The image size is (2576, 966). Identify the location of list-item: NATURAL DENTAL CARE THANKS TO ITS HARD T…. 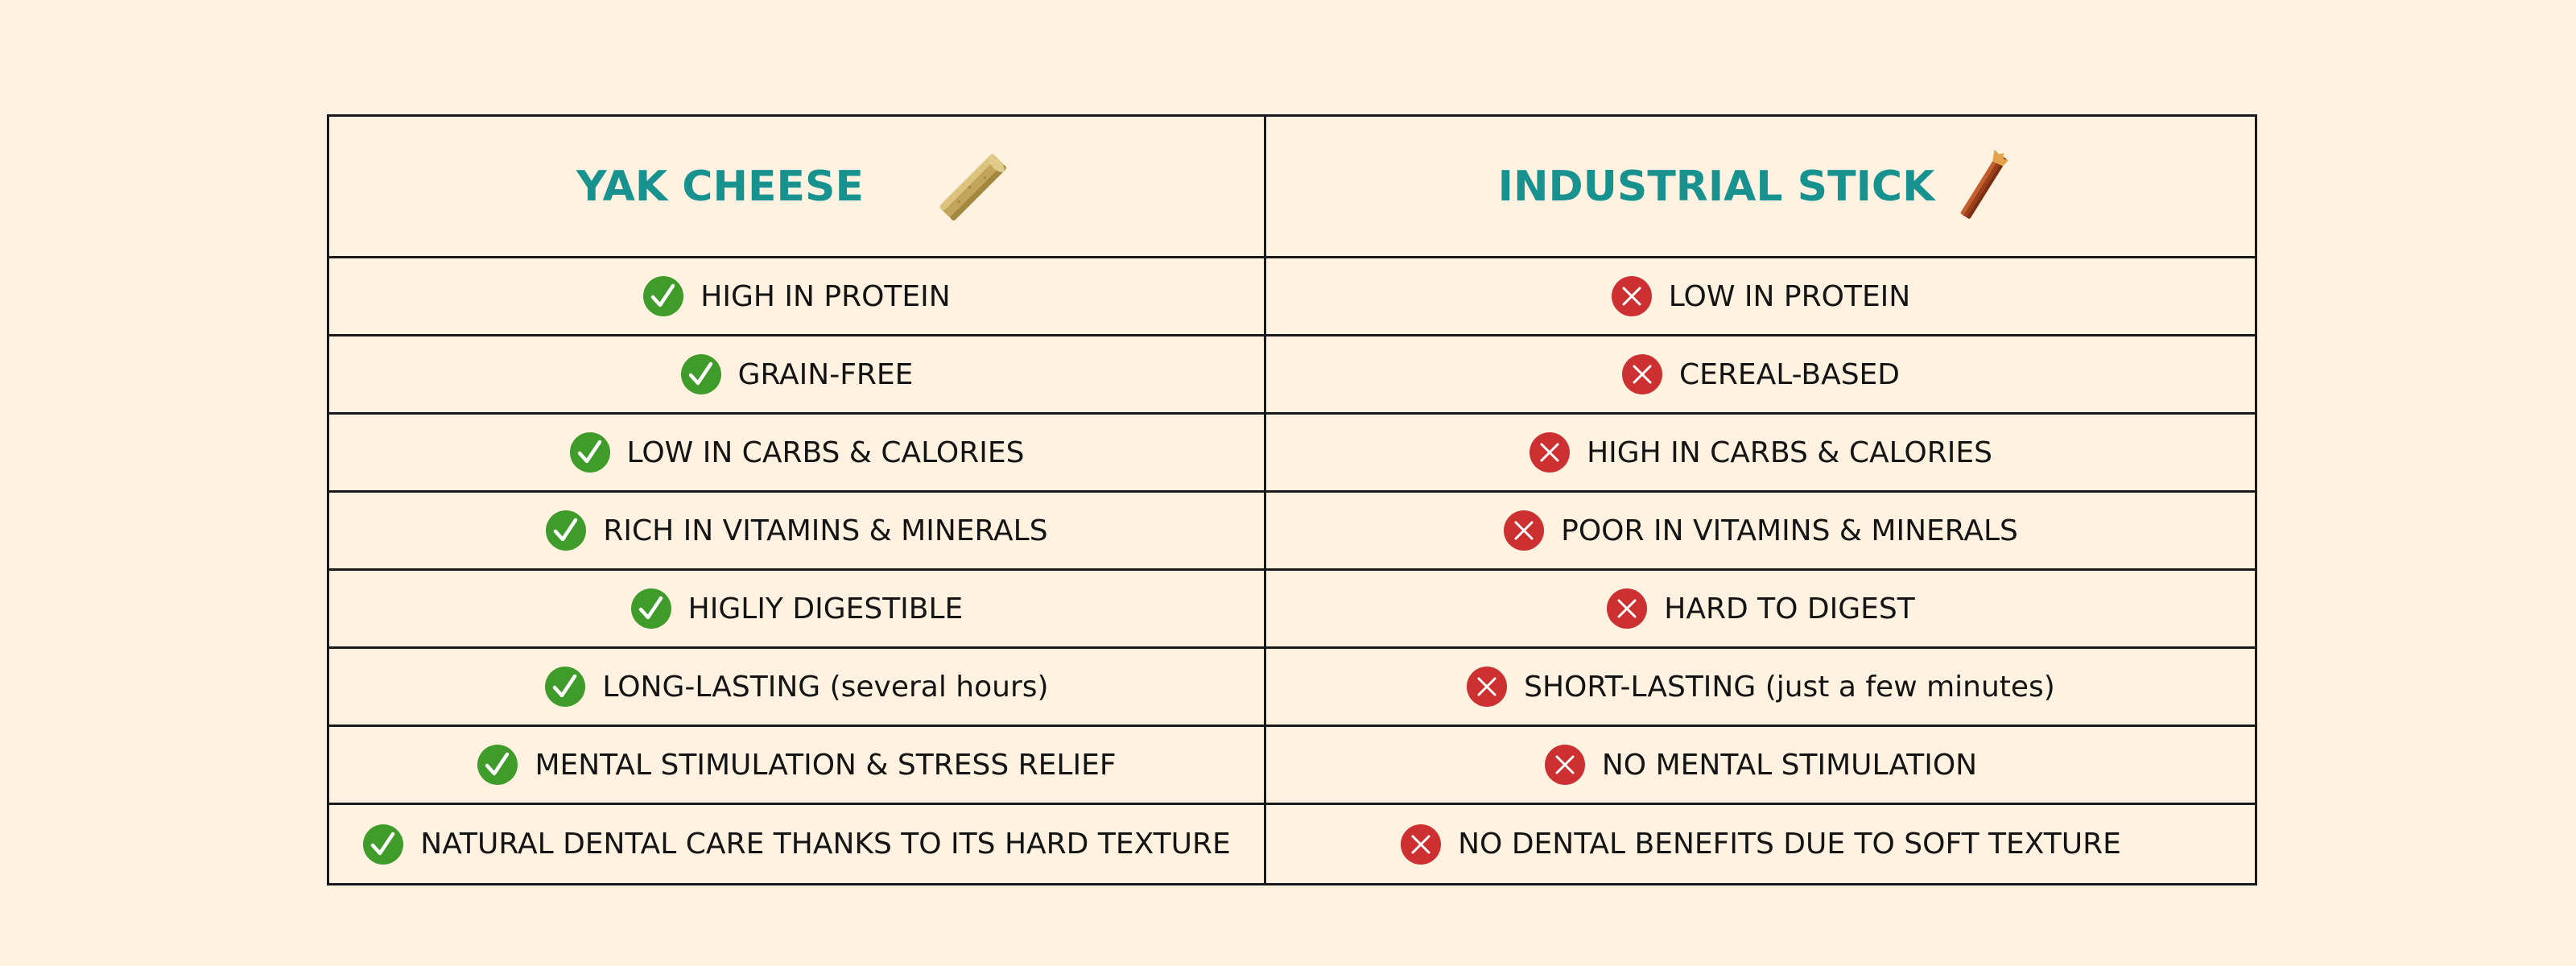
(796, 844).